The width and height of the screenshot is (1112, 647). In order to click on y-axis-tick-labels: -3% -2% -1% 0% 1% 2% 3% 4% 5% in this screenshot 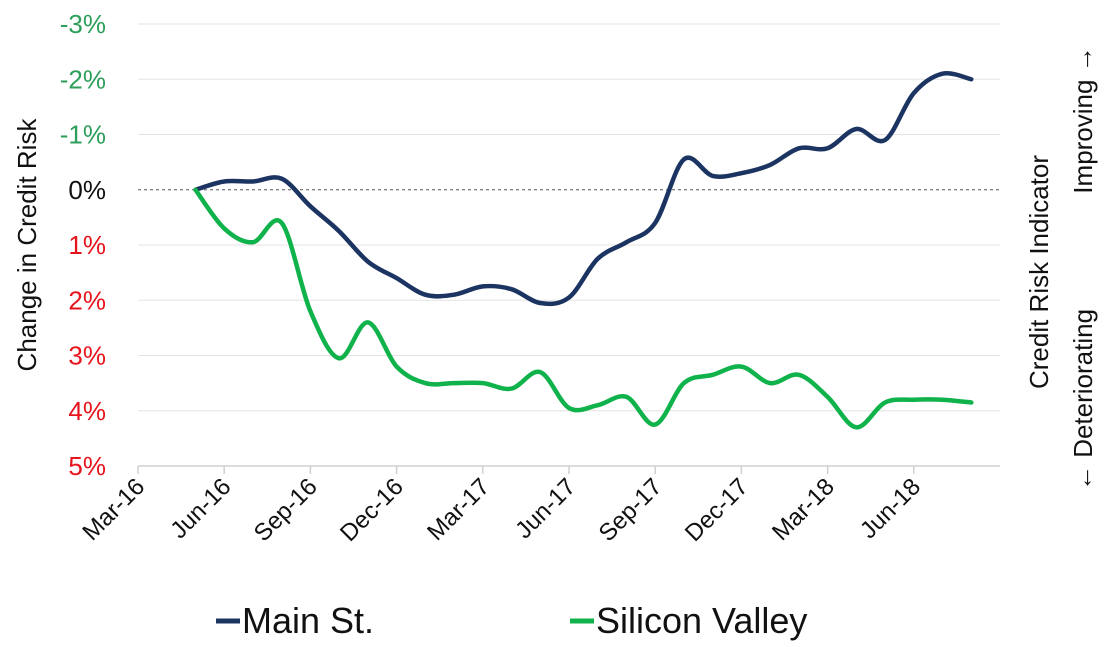, I will do `click(83, 245)`.